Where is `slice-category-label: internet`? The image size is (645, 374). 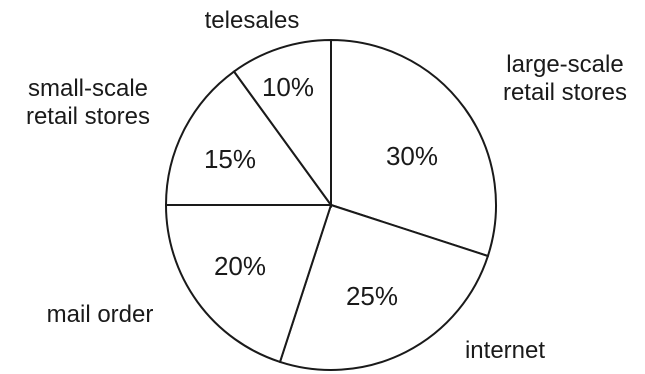 slice-category-label: internet is located at coordinates (505, 350).